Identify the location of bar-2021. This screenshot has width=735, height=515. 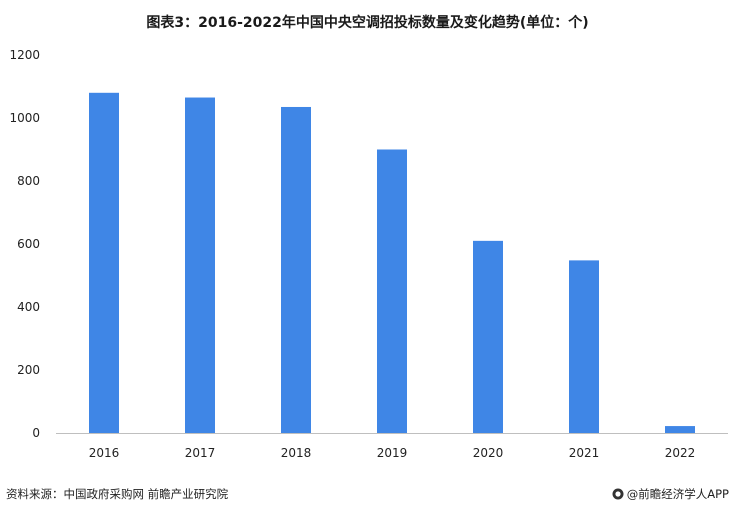
(584, 346).